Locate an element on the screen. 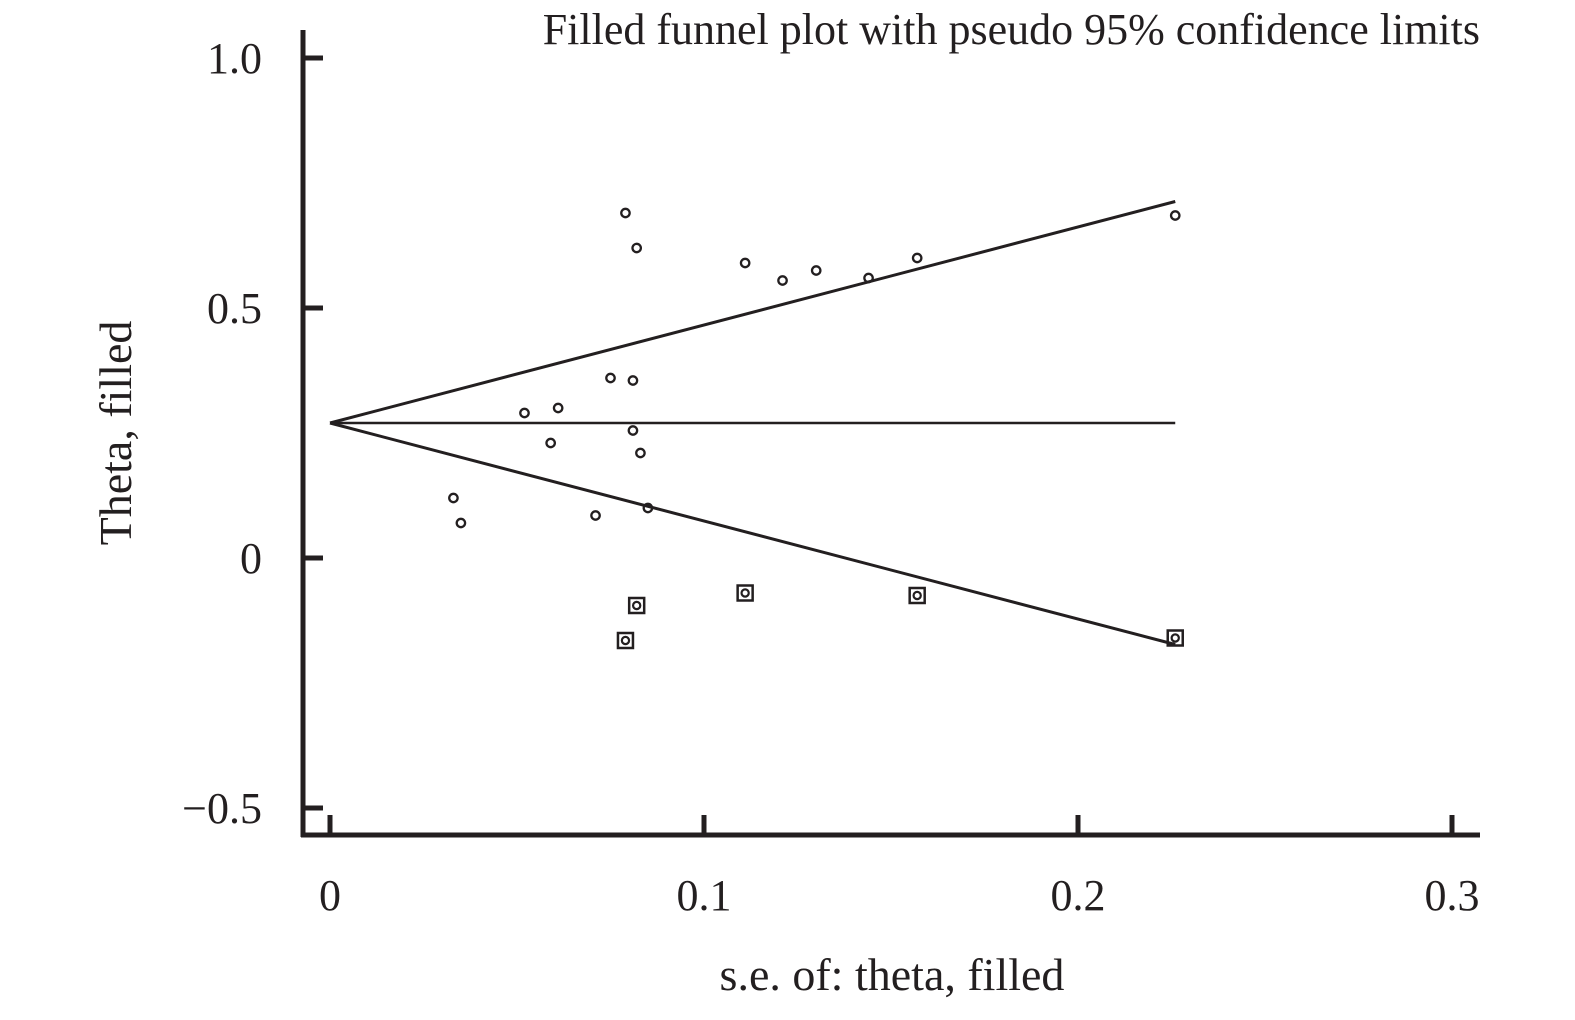 This screenshot has width=1575, height=1020. y-tick-label: 0.5 is located at coordinates (234, 308).